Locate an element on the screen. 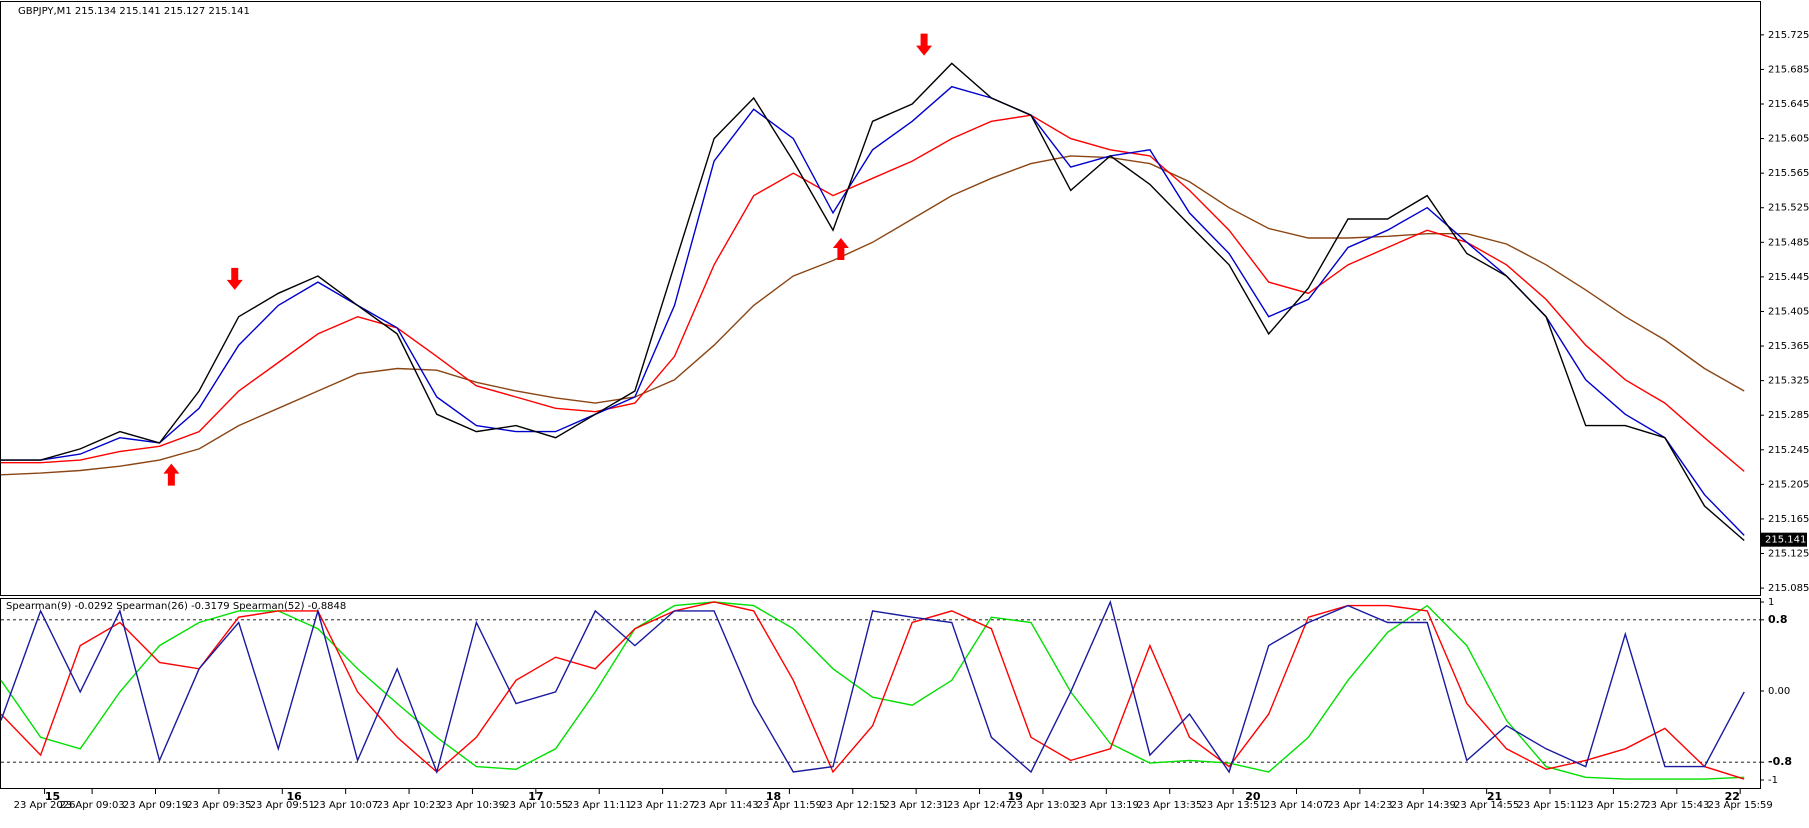 Image resolution: width=1809 pixels, height=828 pixels. y-tick-label: 215.445 is located at coordinates (1788, 277).